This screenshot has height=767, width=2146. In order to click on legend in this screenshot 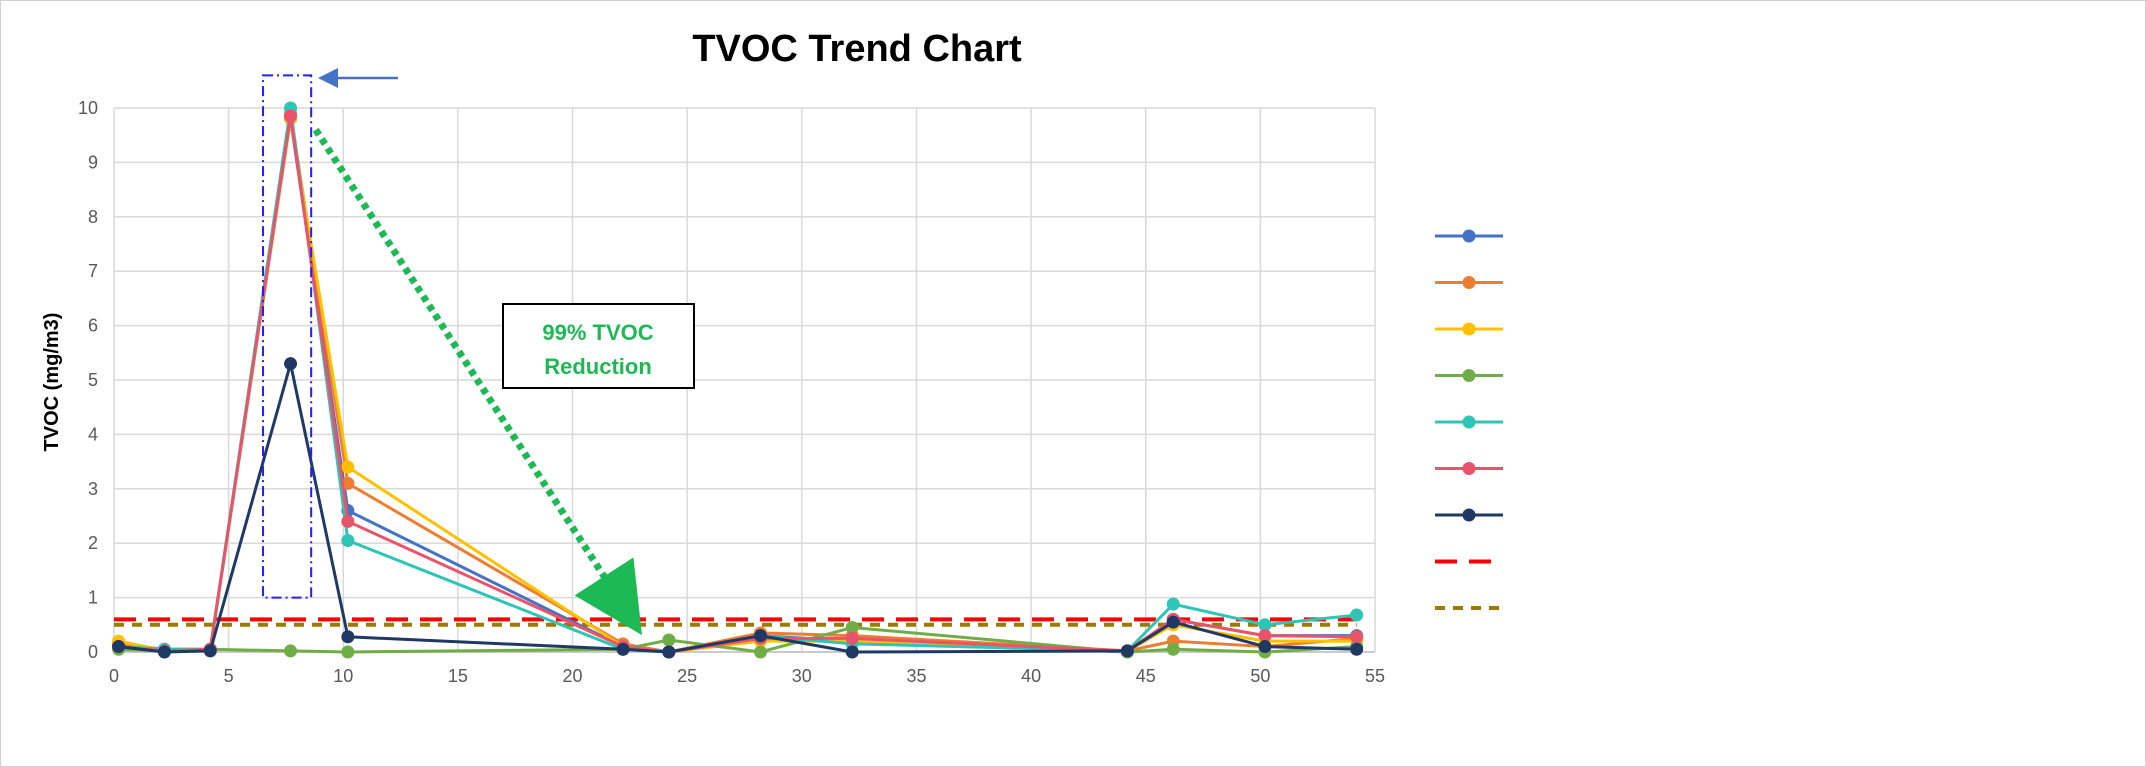, I will do `click(1469, 419)`.